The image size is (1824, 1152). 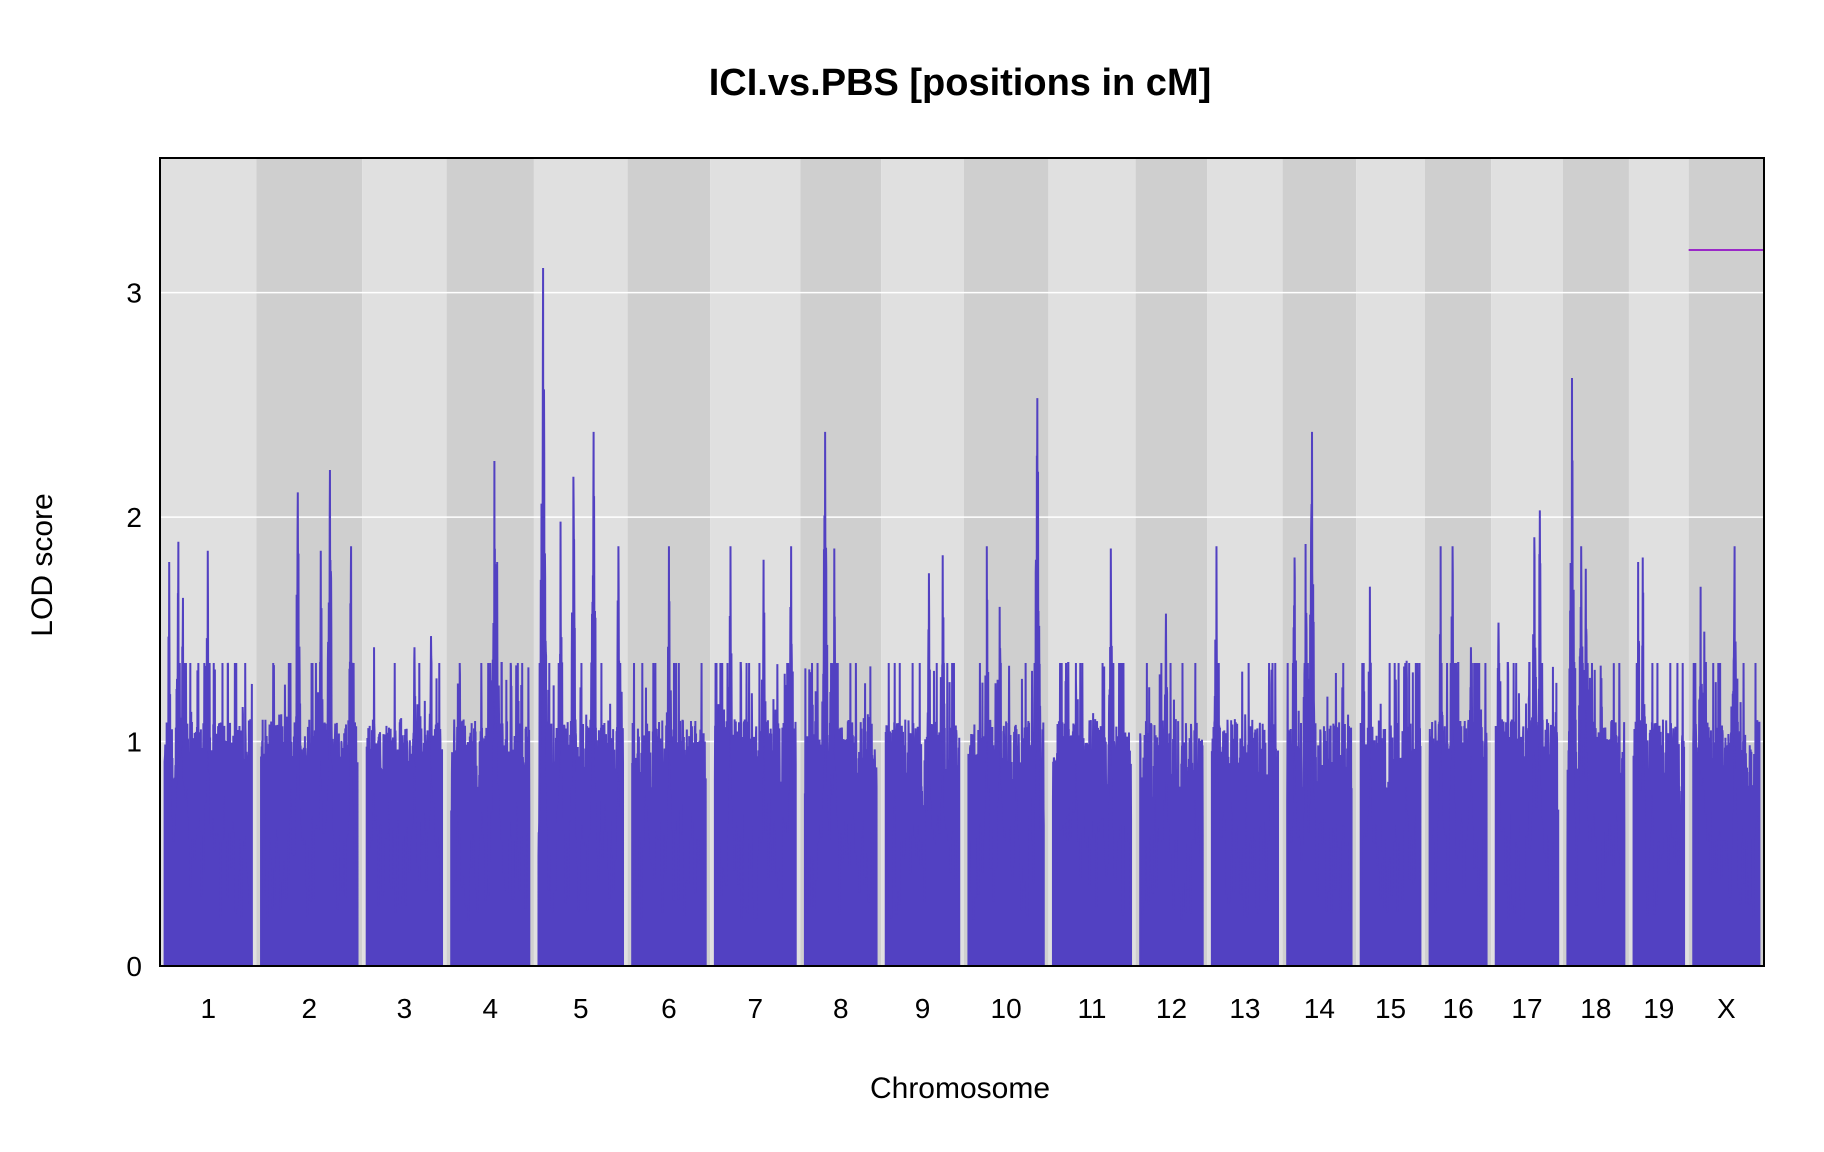 What do you see at coordinates (581, 1008) in the screenshot?
I see `x-tick-label: 5` at bounding box center [581, 1008].